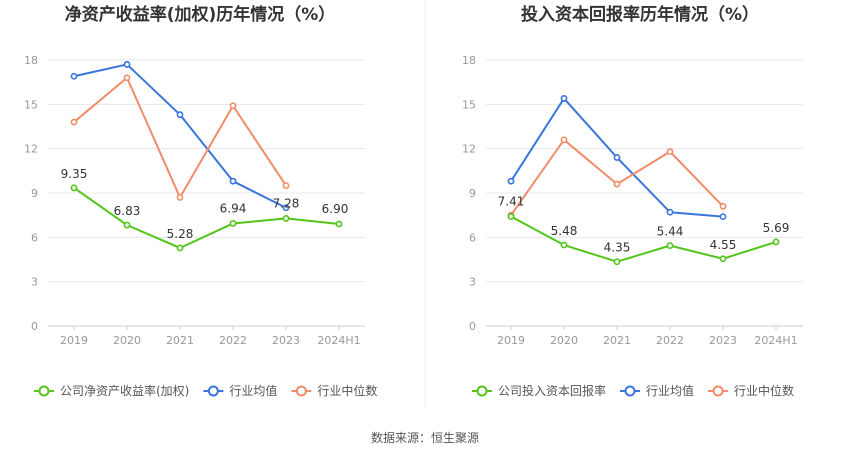 The image size is (850, 459). Describe the element at coordinates (127, 211) in the screenshot. I see `data-label: 6.83` at that location.